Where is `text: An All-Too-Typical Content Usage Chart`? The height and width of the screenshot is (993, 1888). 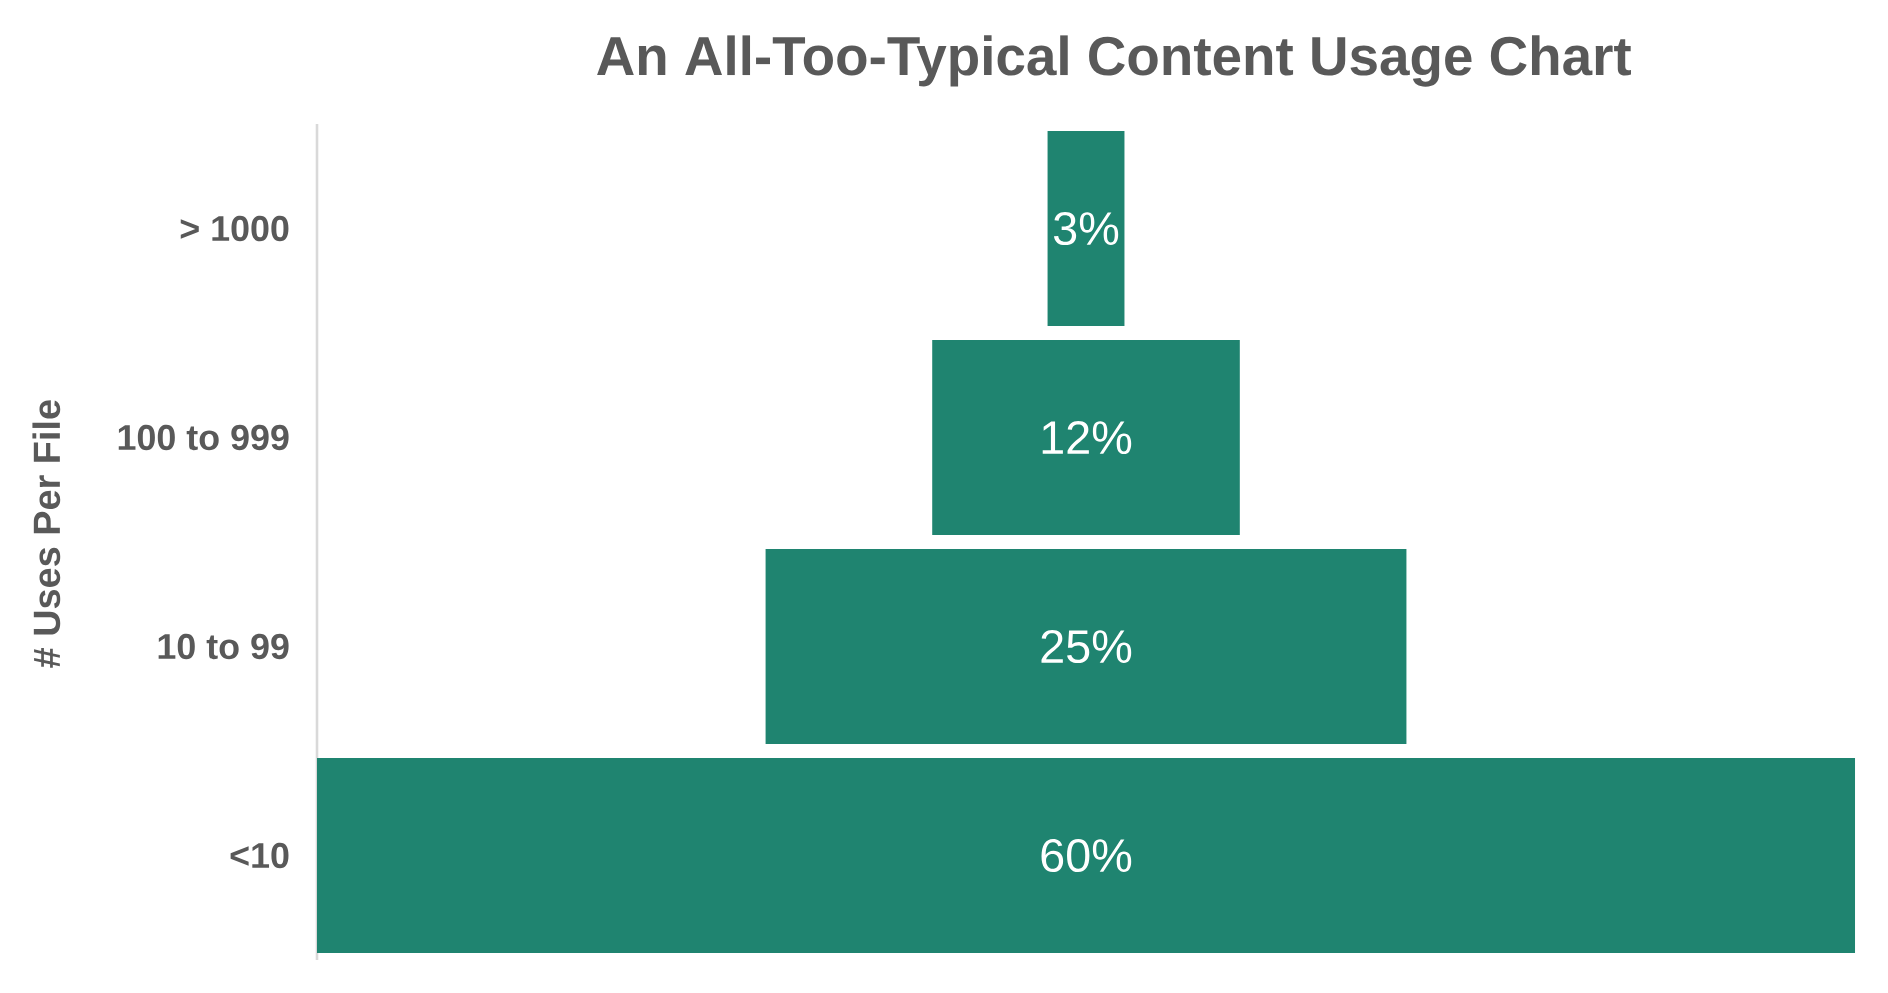 text: An All-Too-Typical Content Usage Chart is located at coordinates (1114, 61).